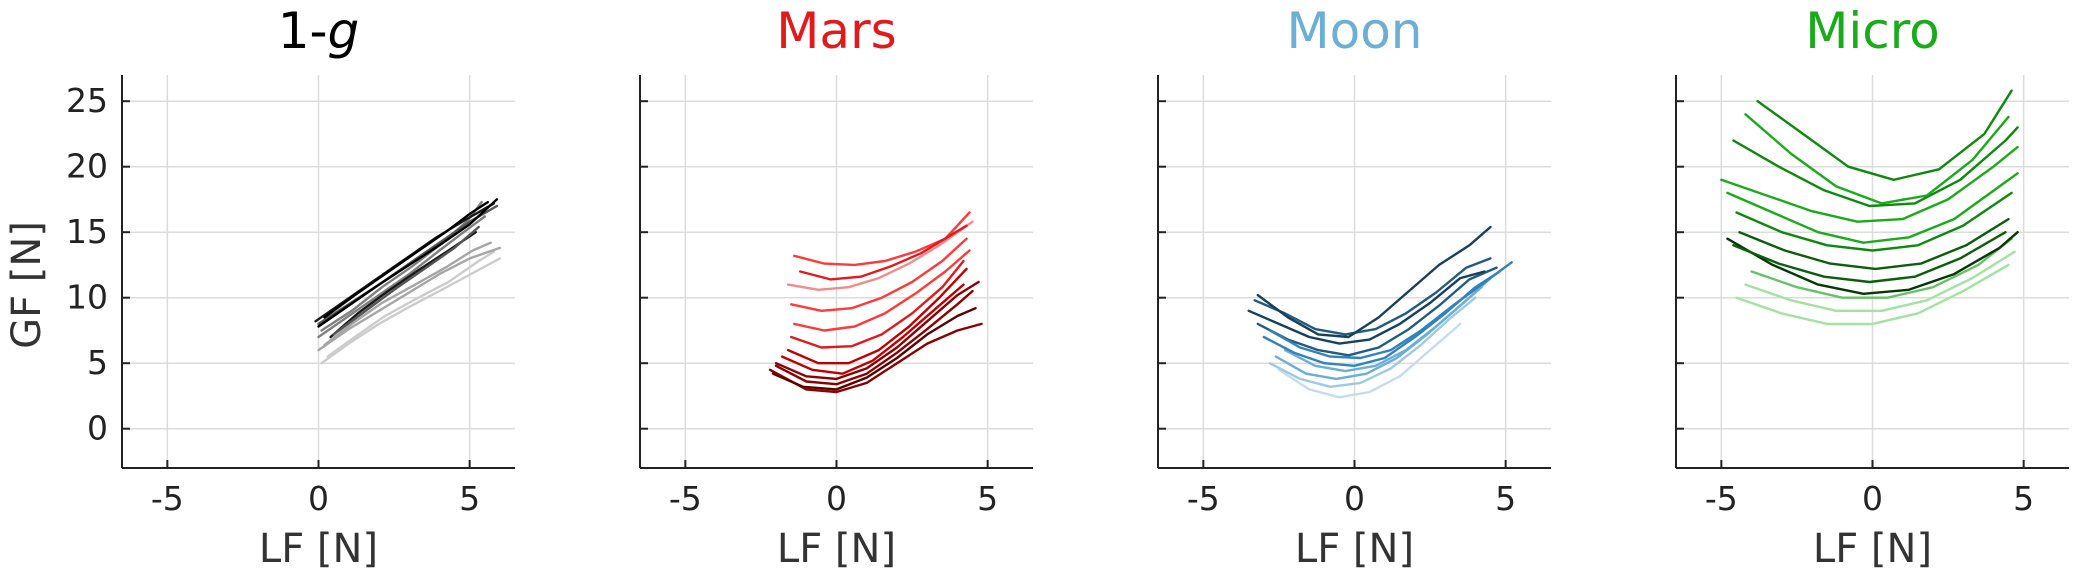 This screenshot has height=581, width=2077. I want to click on y-tick-label: 5, so click(97, 362).